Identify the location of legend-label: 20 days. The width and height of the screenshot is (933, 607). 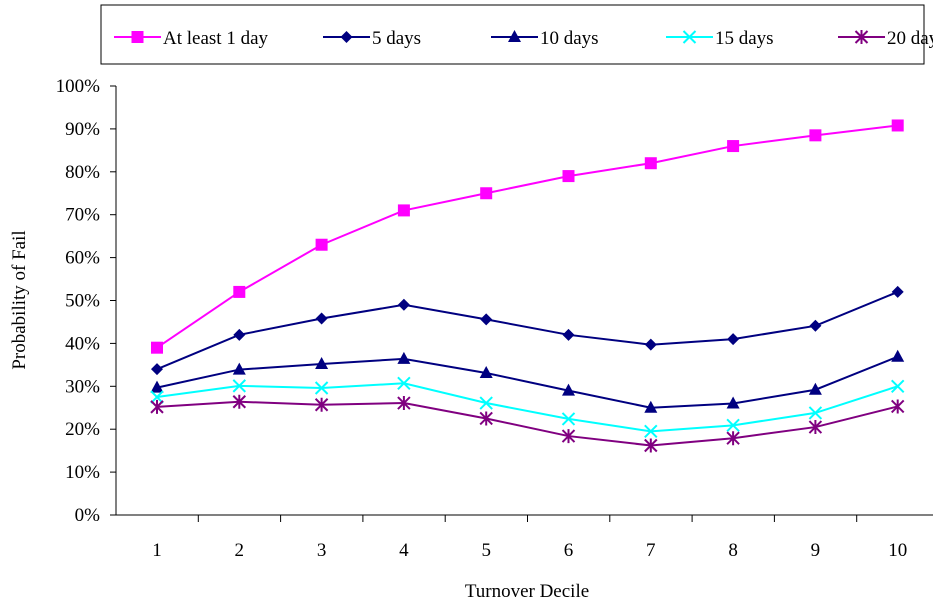
(910, 38).